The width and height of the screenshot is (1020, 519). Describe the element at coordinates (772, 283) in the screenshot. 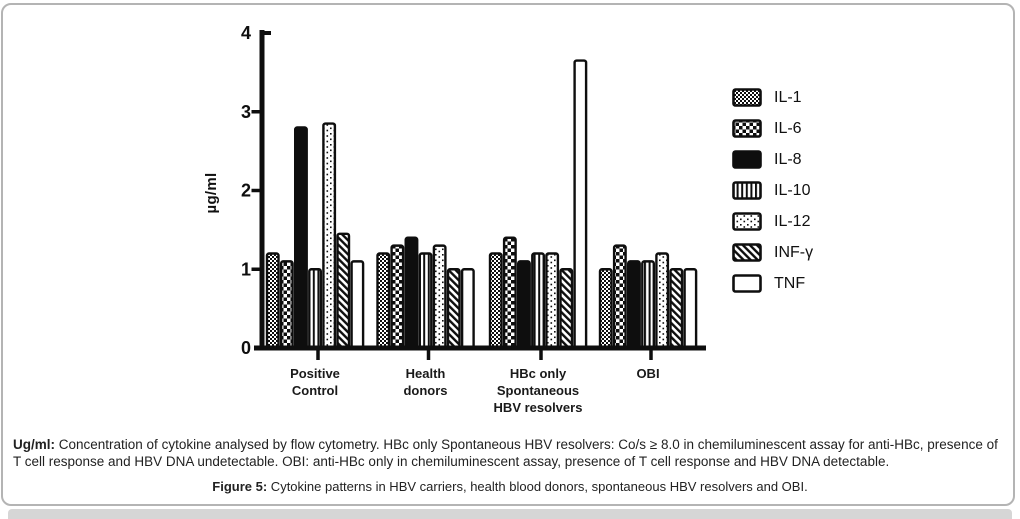

I see `legend-item: TNF` at that location.